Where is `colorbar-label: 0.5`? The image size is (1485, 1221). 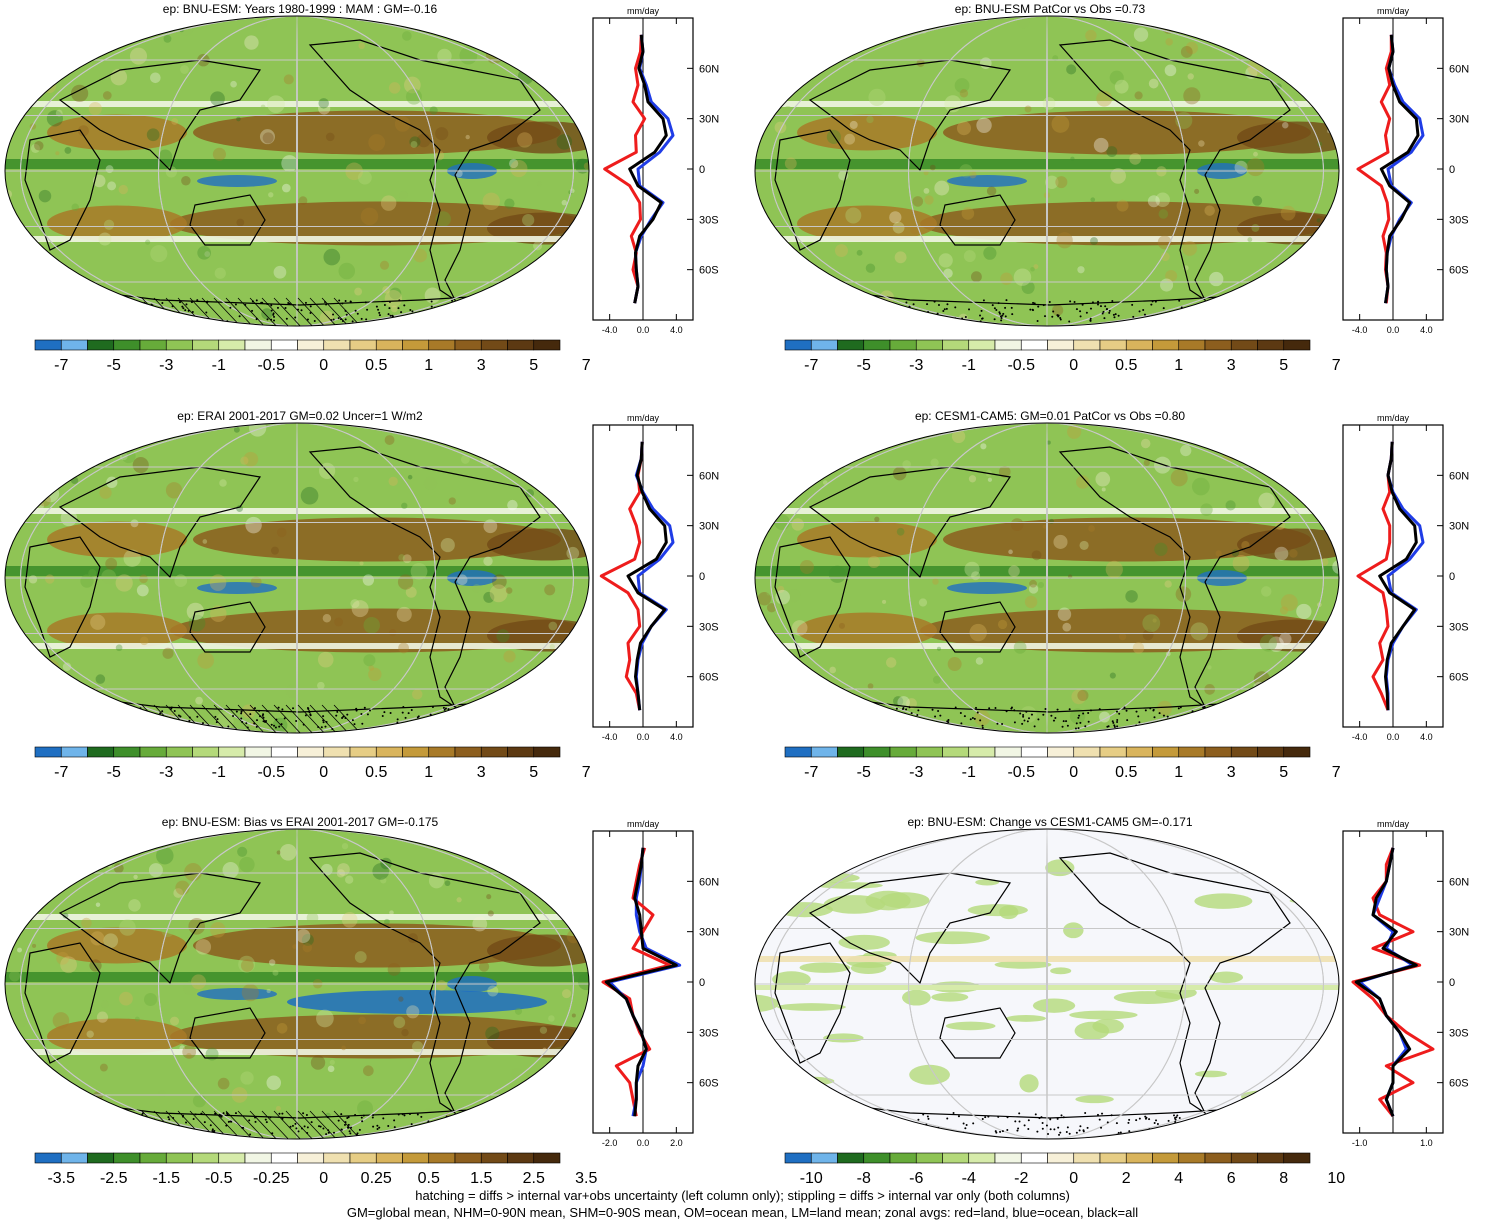 colorbar-label: 0.5 is located at coordinates (376, 772).